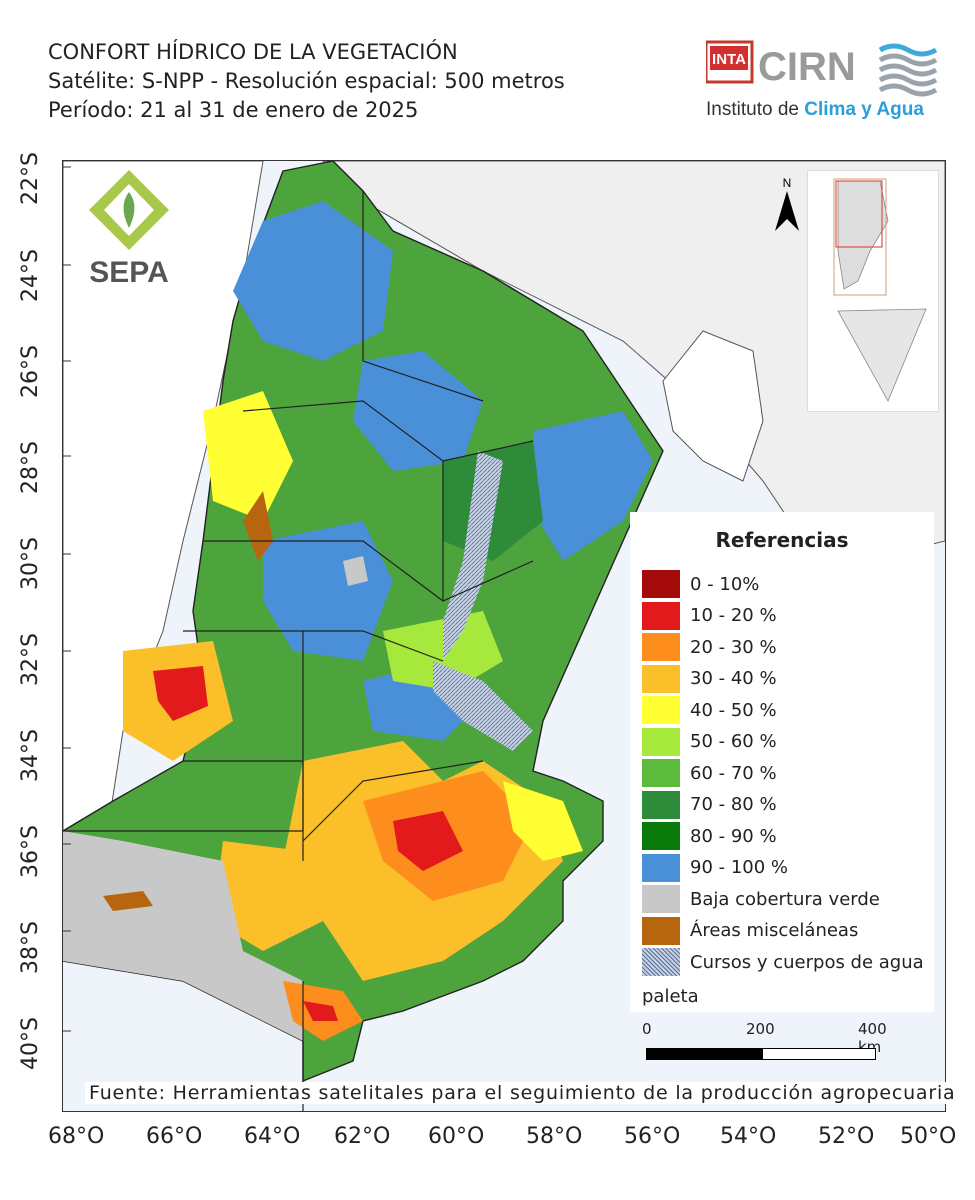  What do you see at coordinates (819, 1054) in the screenshot?
I see `scale-bar-white` at bounding box center [819, 1054].